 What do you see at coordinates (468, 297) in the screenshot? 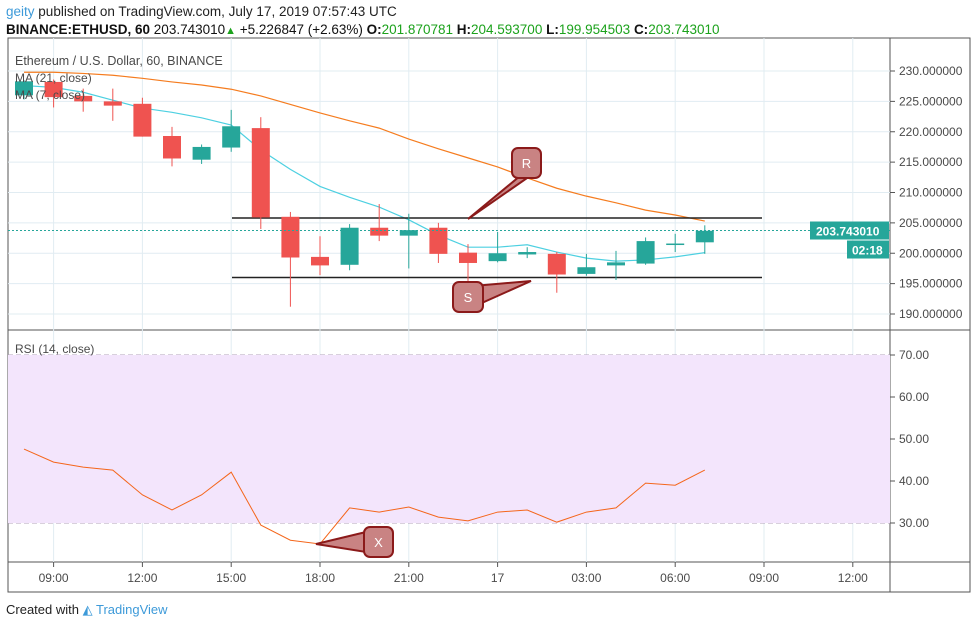
I see `callout-s-label: S` at bounding box center [468, 297].